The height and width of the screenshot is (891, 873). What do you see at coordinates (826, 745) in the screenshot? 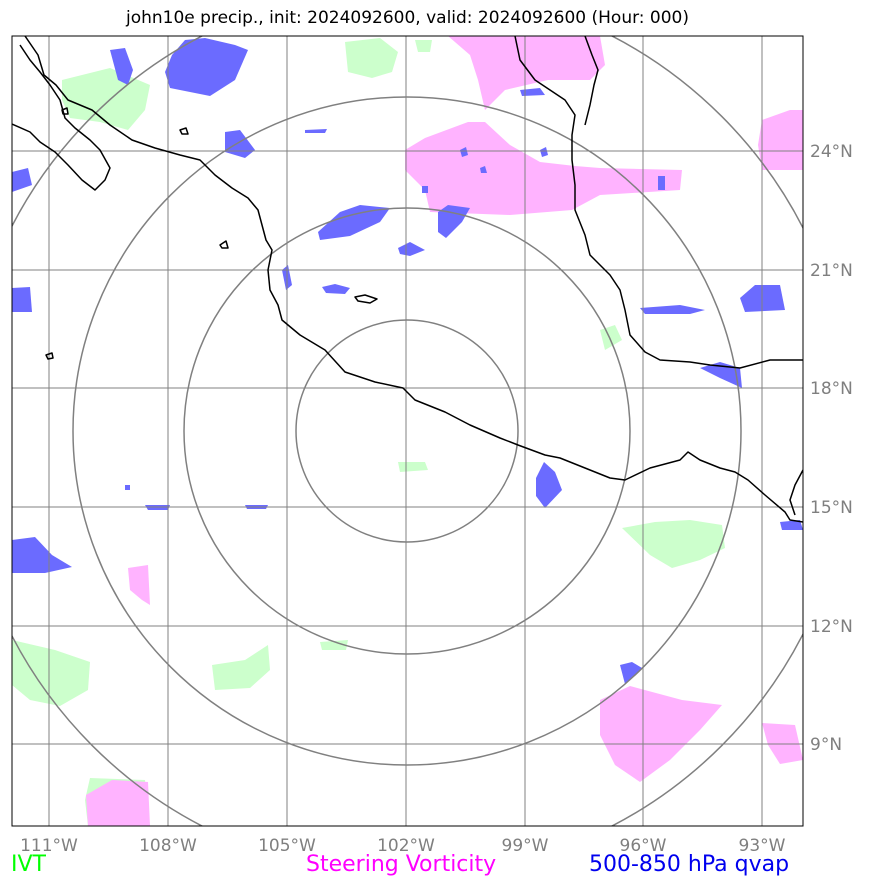
I see `lat-tick-9n: 9°N` at bounding box center [826, 745].